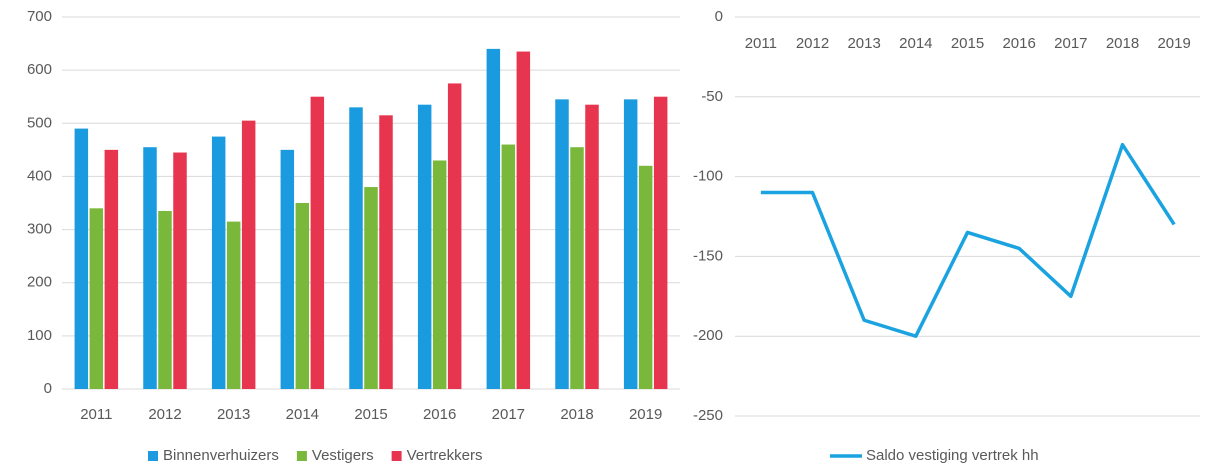  I want to click on legend-label: Vertrekkers, so click(445, 455).